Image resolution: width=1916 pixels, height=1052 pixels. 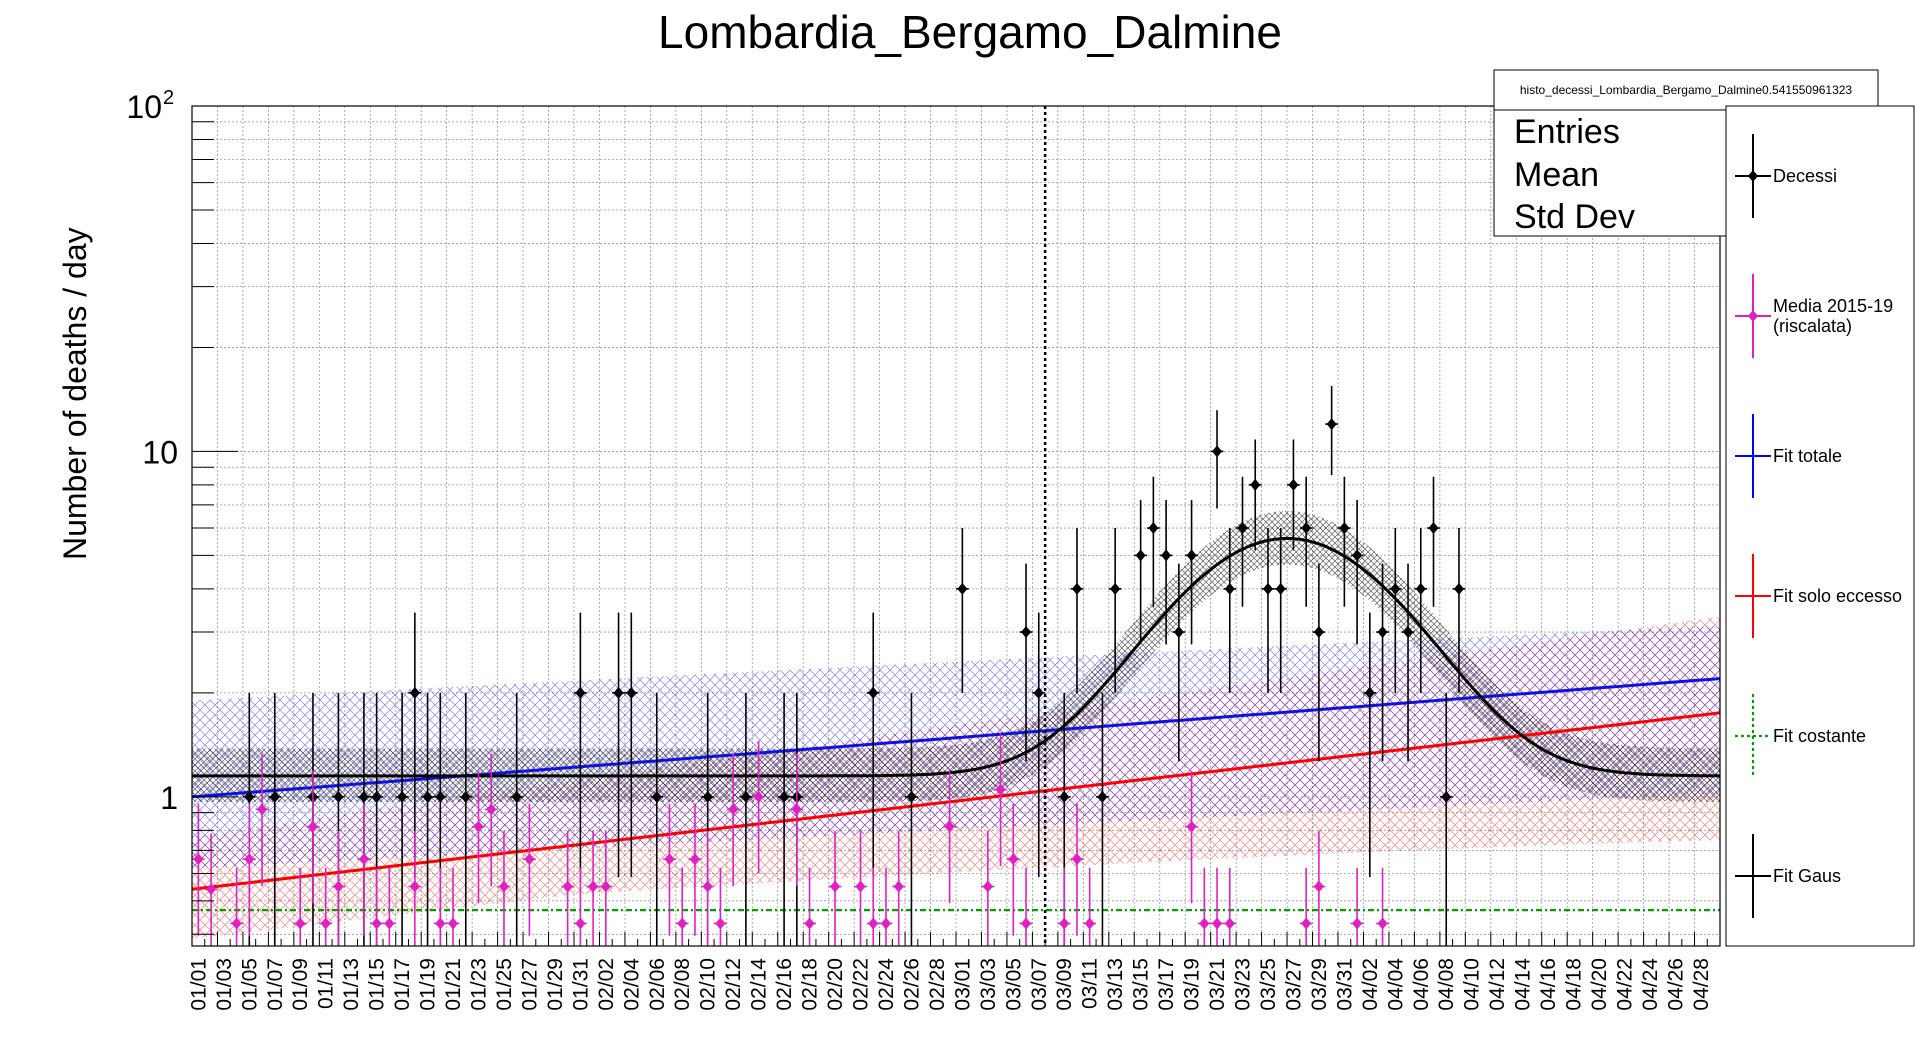 I want to click on y-tick-label-exponent: 2, so click(x=168, y=98).